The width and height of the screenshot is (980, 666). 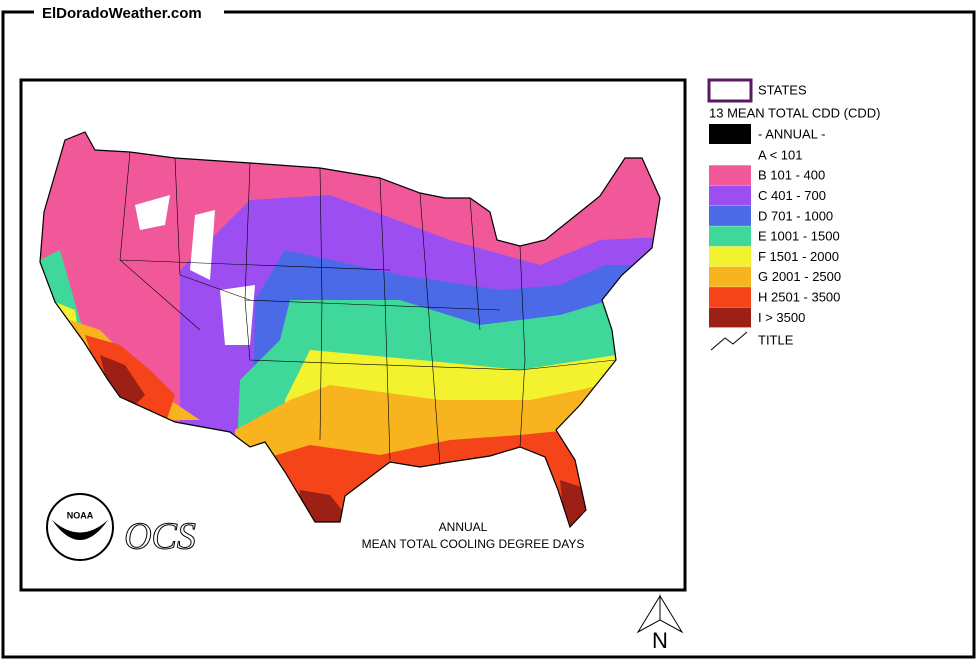 I want to click on noaa-bird, so click(x=80, y=530).